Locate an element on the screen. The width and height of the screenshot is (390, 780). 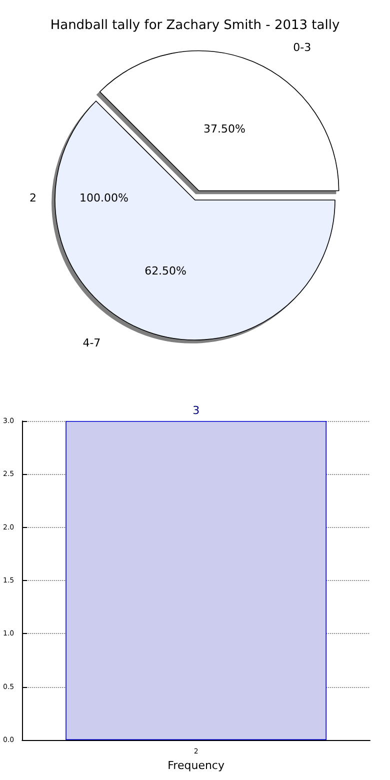
chart-title: Handball tally for Zachary Smith - 2013 tally is located at coordinates (195, 25).